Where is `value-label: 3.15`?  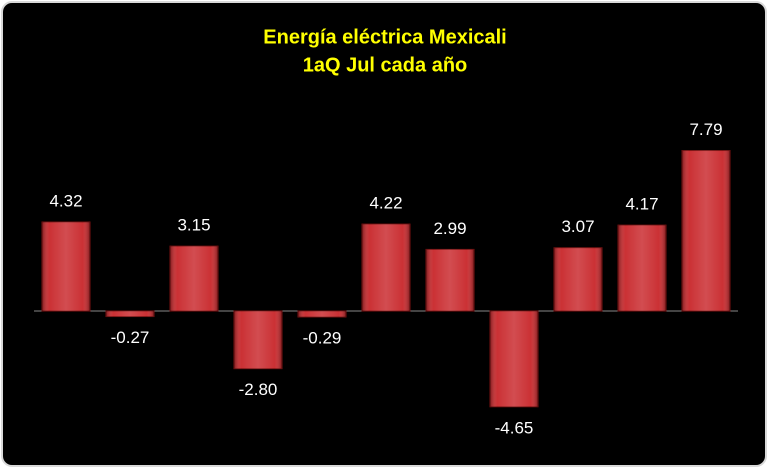
value-label: 3.15 is located at coordinates (193, 225).